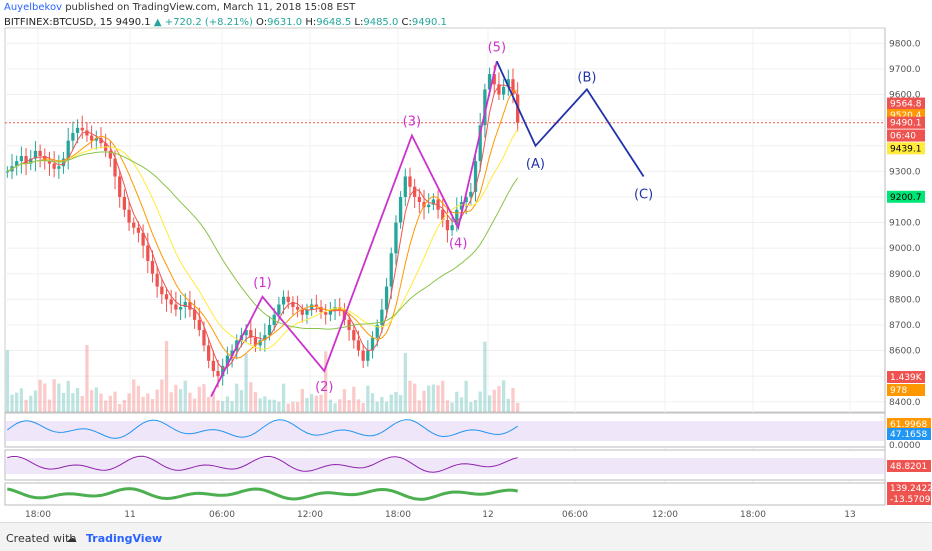 This screenshot has height=551, width=932. I want to click on y-tick-label: 9800.0, so click(905, 44).